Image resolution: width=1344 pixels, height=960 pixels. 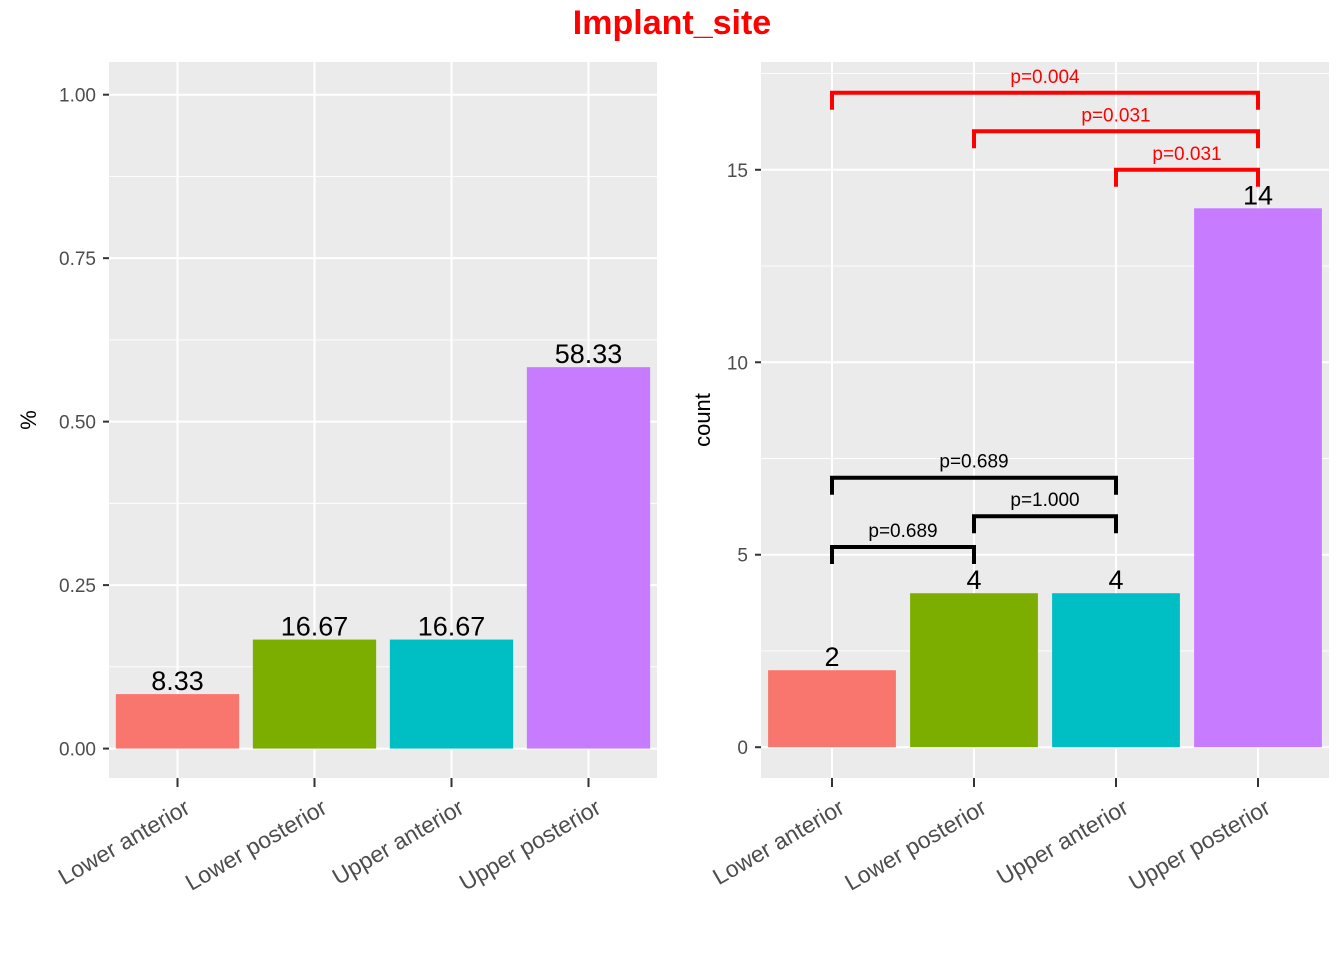 I want to click on p-value-label: p=0.004, so click(x=1045, y=77).